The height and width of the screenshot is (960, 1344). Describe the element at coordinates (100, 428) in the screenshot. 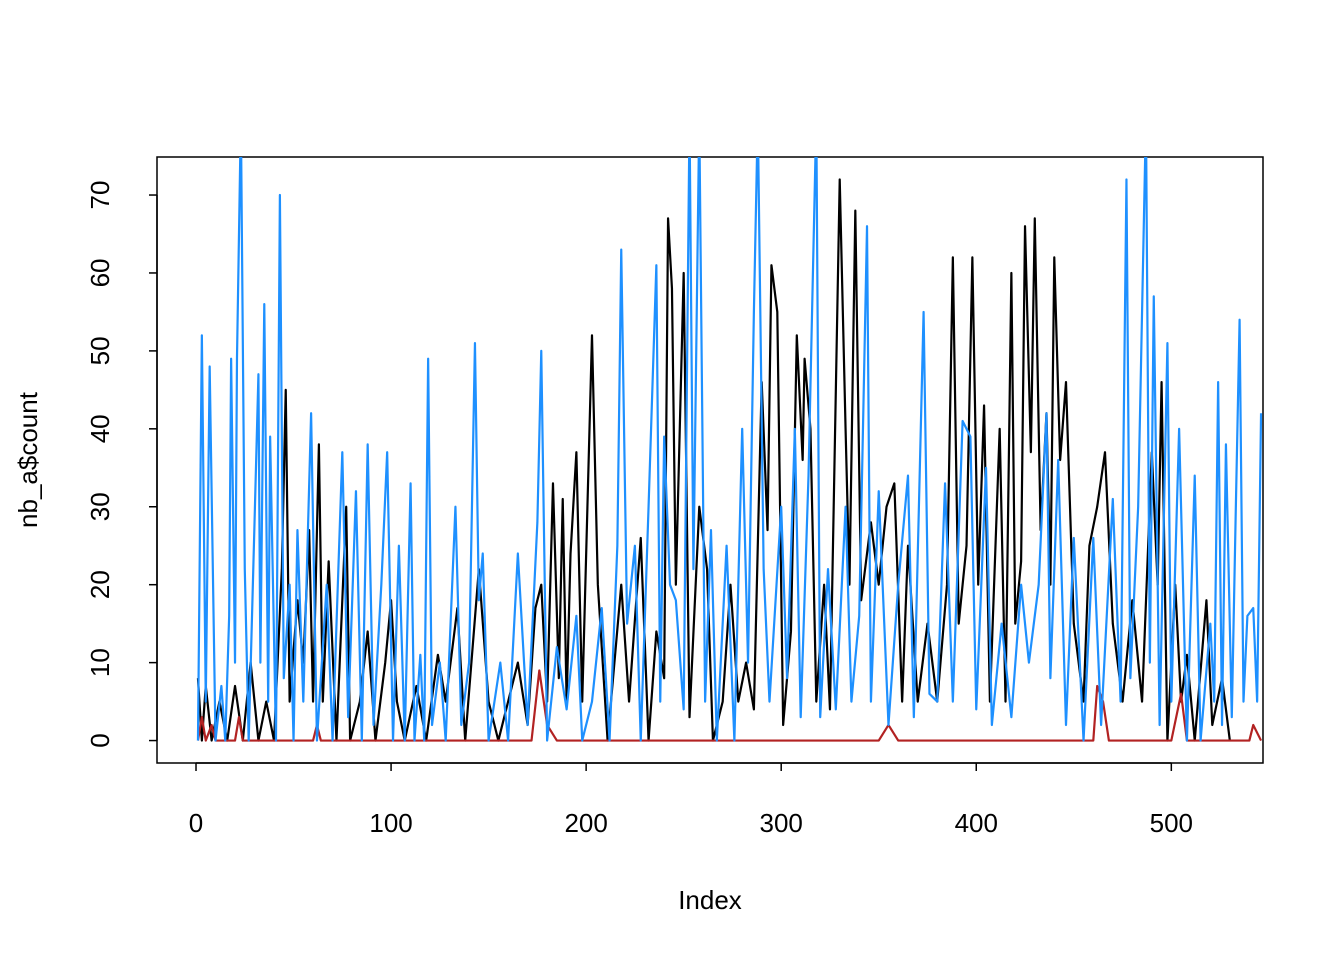

I see `y-tick-label: 40` at that location.